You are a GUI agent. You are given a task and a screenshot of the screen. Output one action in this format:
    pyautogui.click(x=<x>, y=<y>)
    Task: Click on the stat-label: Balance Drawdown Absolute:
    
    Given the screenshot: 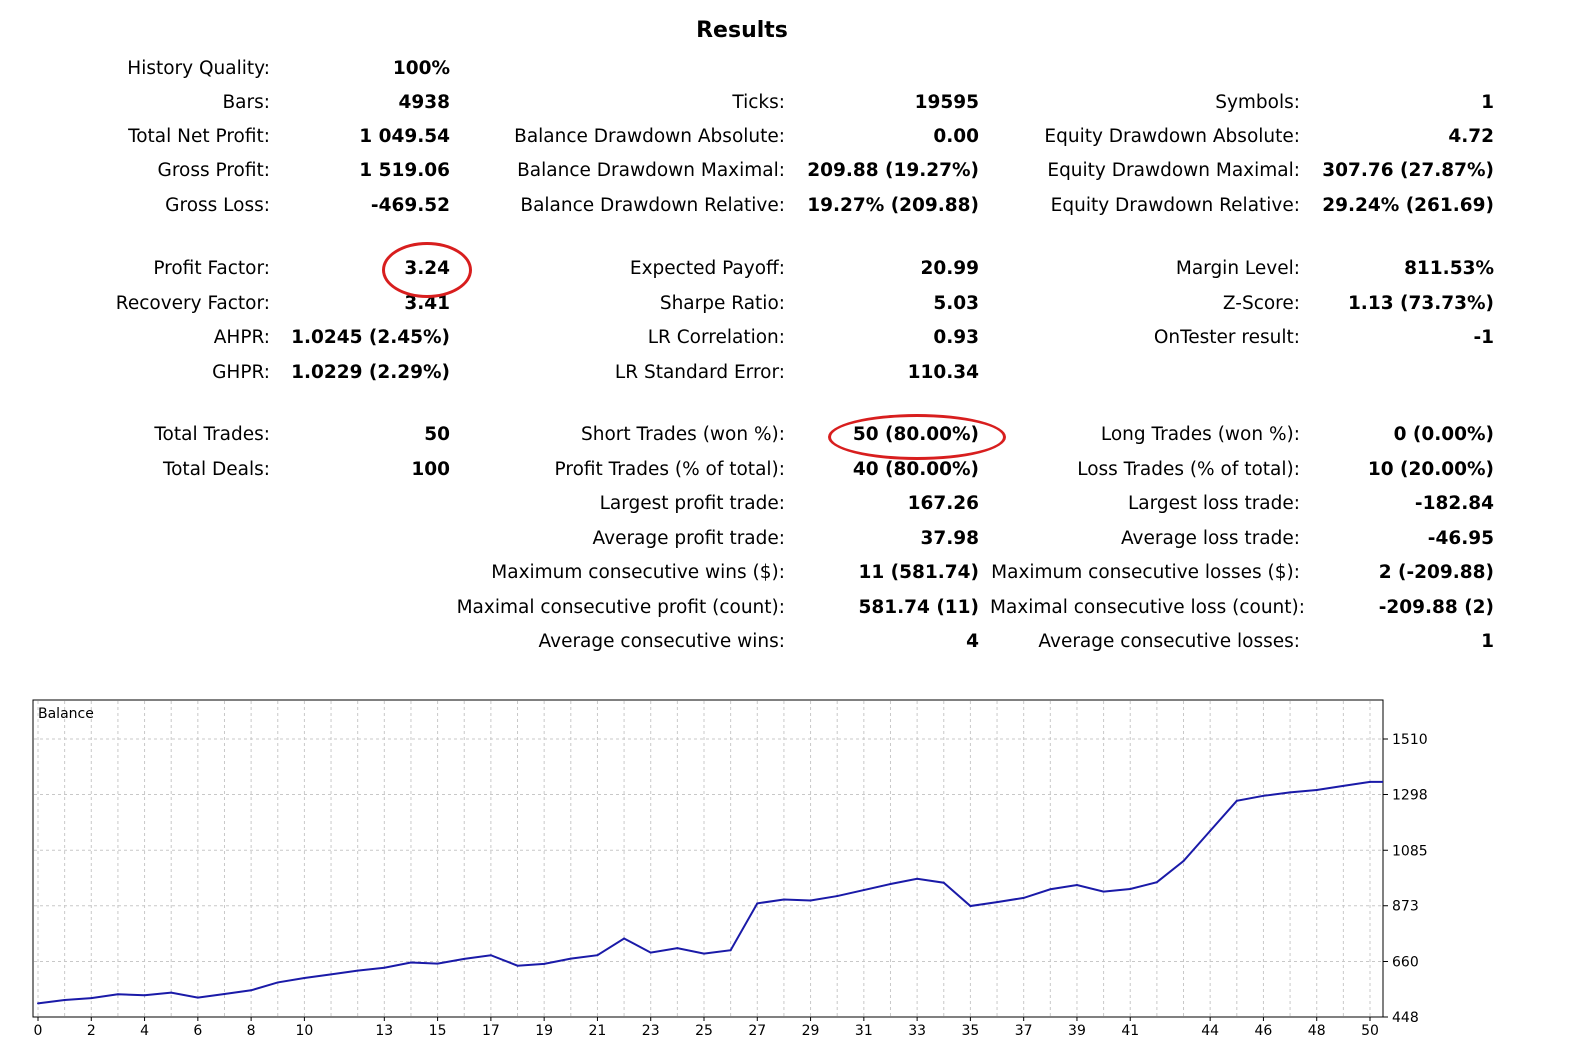 What is the action you would take?
    pyautogui.click(x=649, y=136)
    